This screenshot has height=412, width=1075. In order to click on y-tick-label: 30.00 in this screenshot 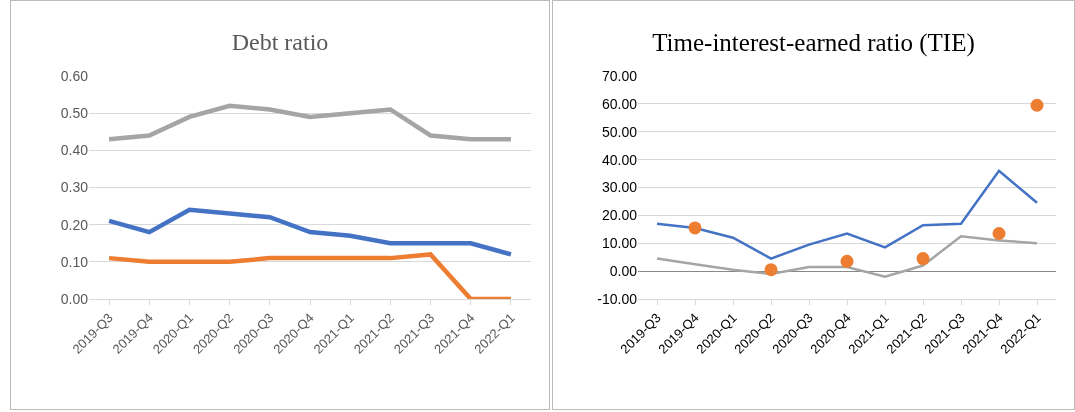, I will do `click(619, 187)`.